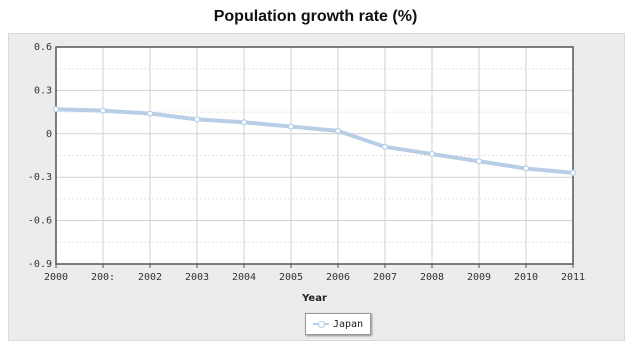 This screenshot has height=346, width=631. I want to click on y-tick-label: 0.6, so click(43, 47).